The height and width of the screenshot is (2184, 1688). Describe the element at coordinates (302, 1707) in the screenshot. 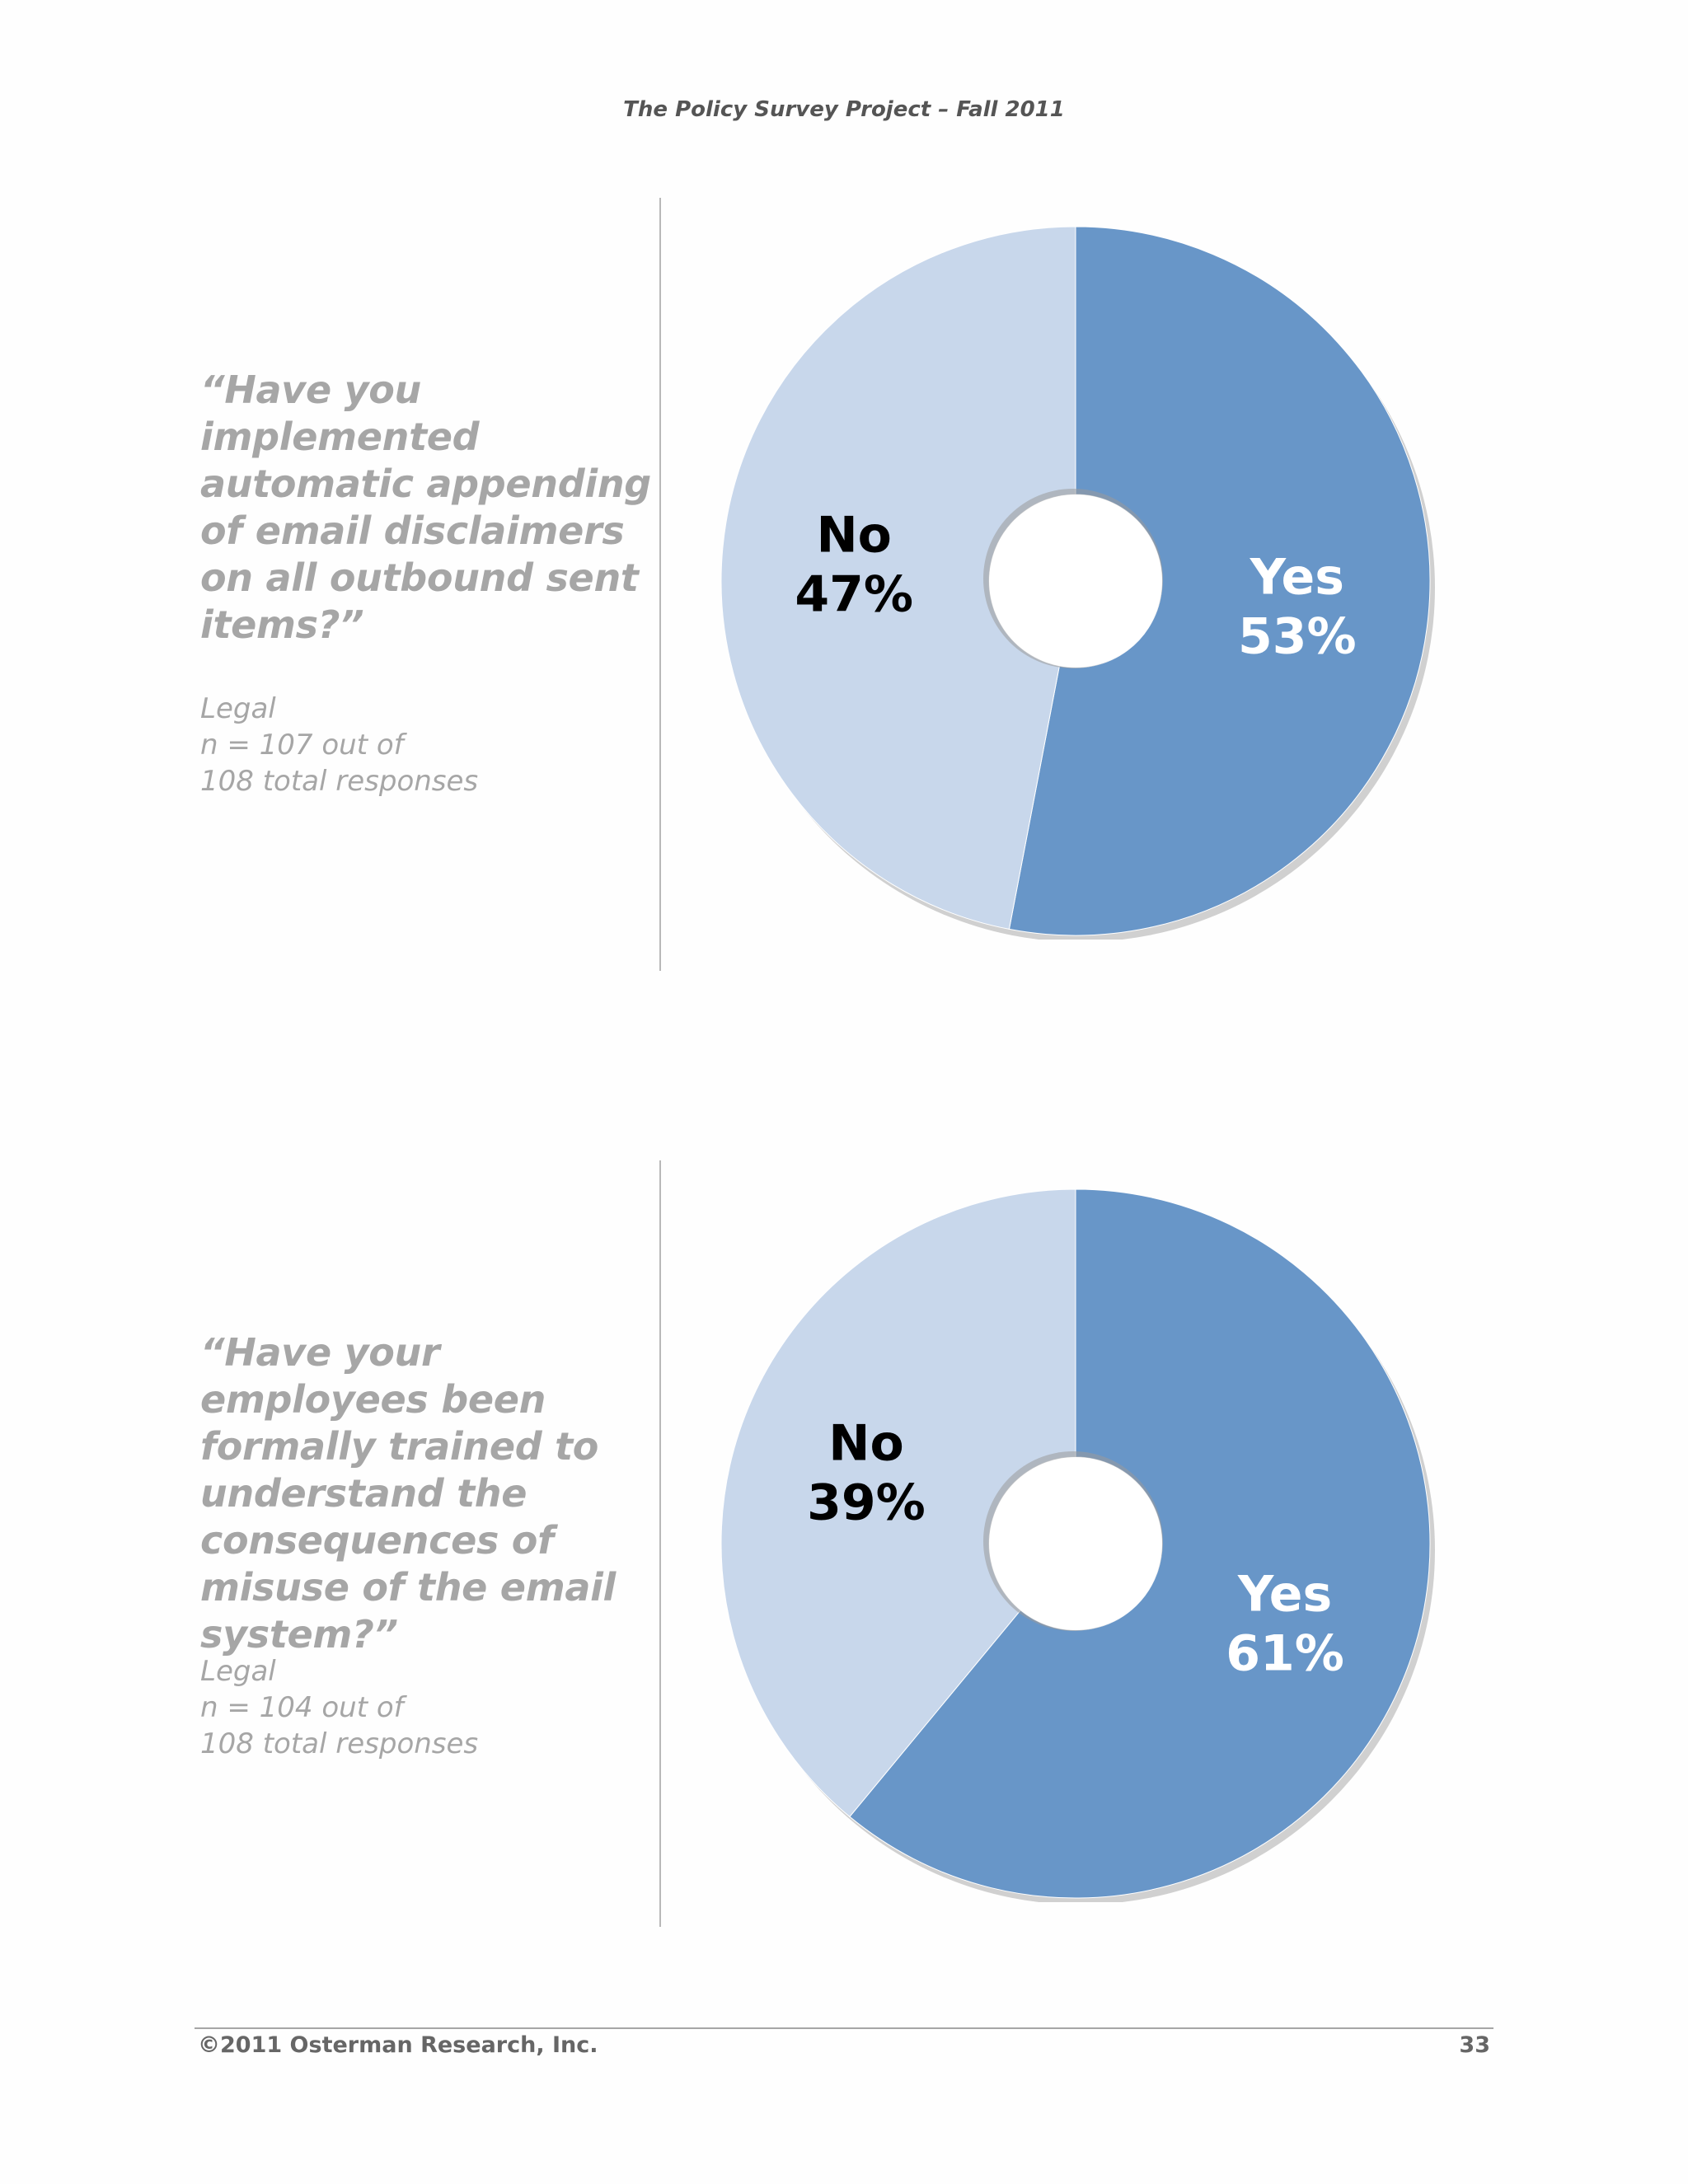

I see `sample-size: n = 104 out of` at that location.